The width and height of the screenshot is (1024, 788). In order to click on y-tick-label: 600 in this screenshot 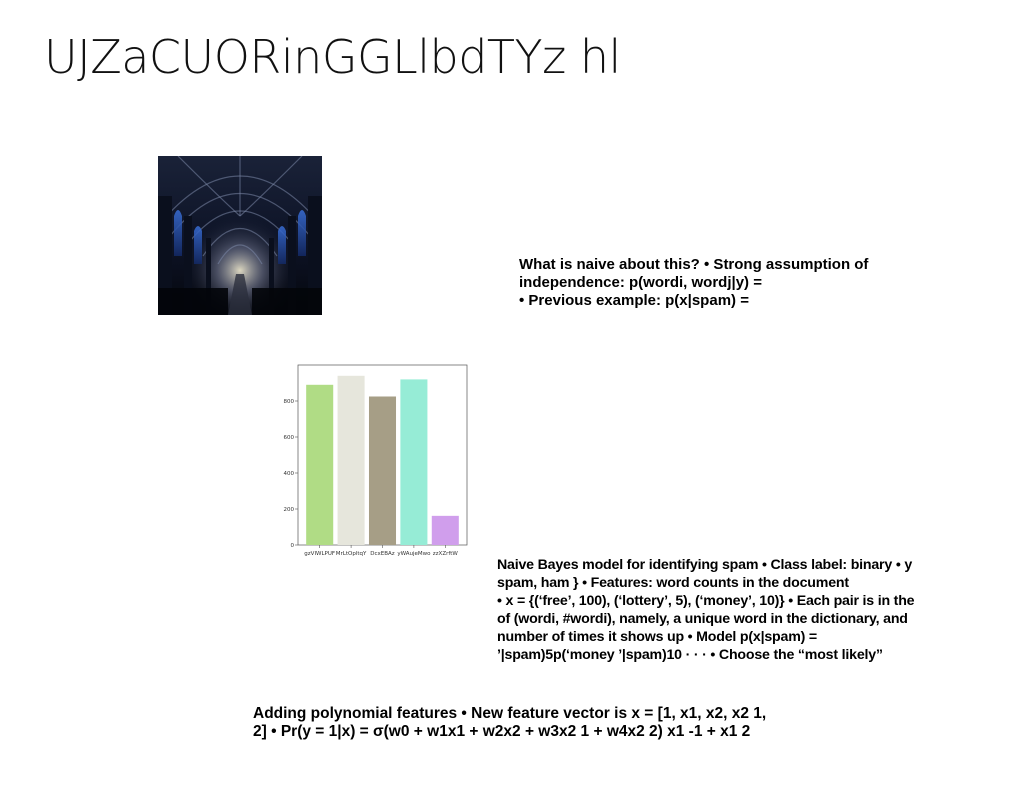, I will do `click(289, 438)`.